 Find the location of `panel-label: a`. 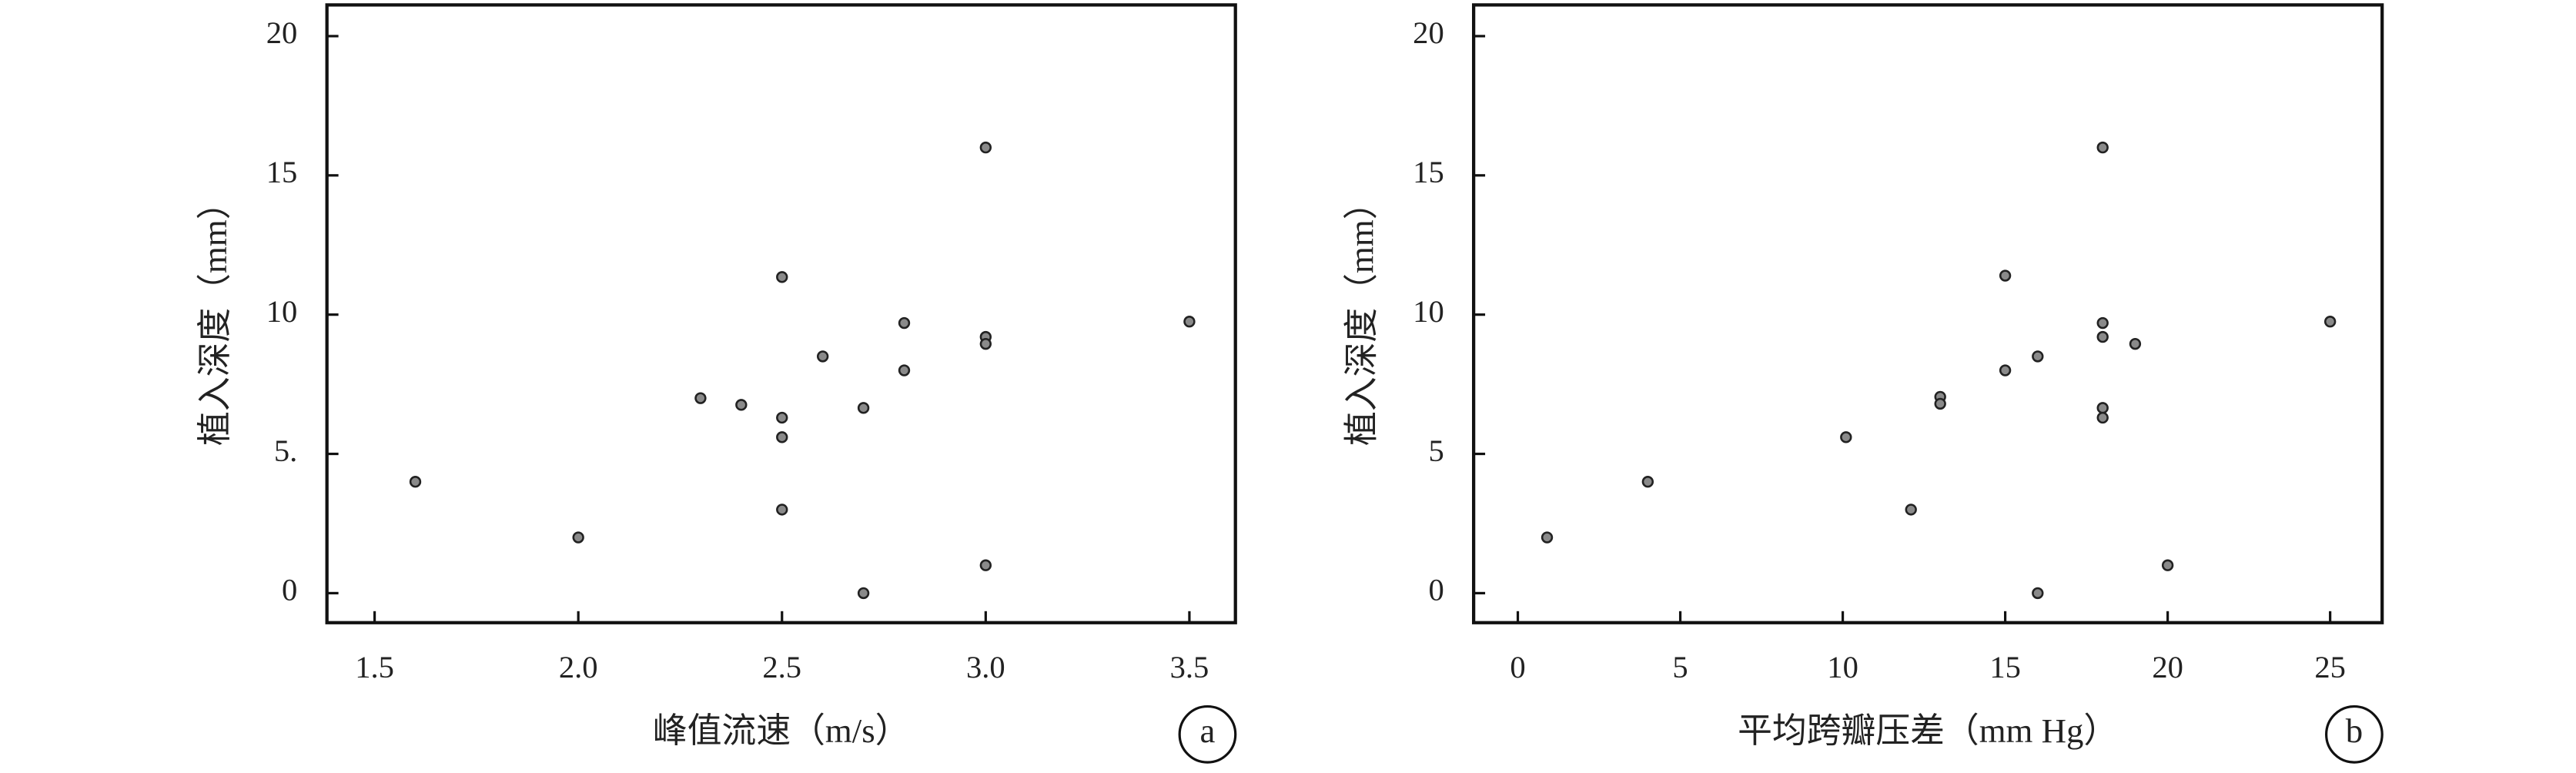

panel-label: a is located at coordinates (1207, 730).